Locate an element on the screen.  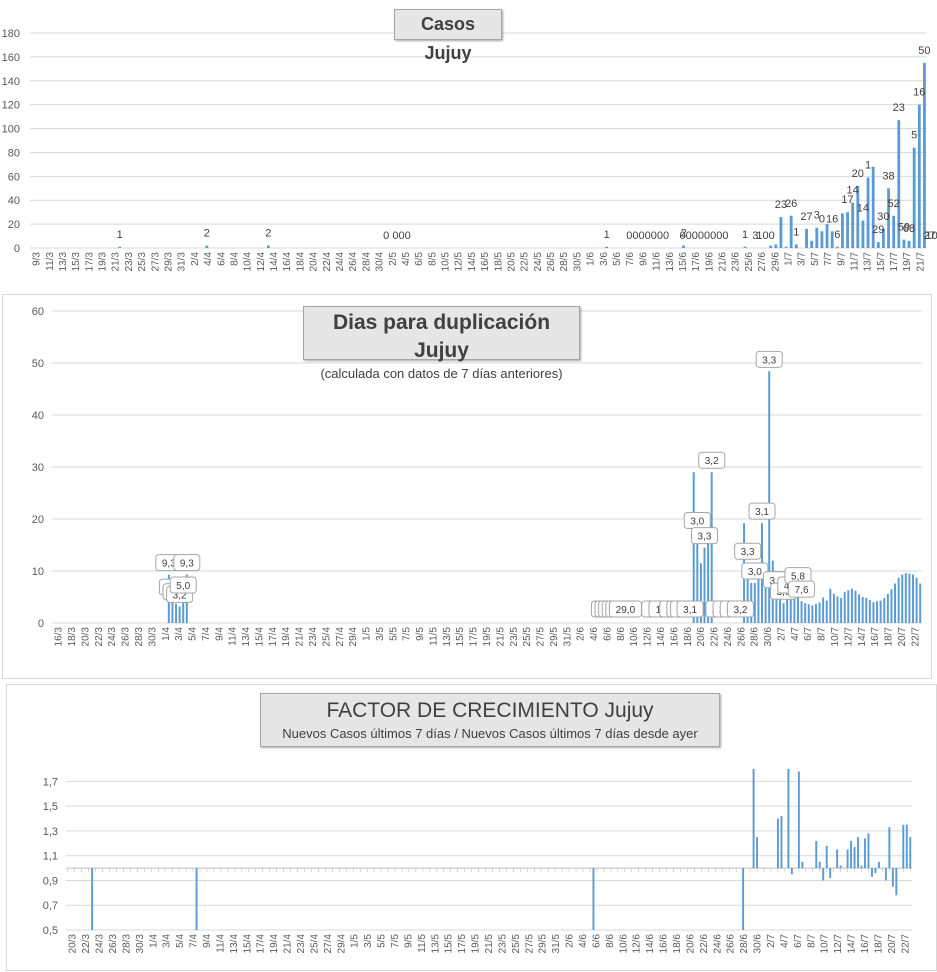
x-tick-label: 1/6 is located at coordinates (591, 259).